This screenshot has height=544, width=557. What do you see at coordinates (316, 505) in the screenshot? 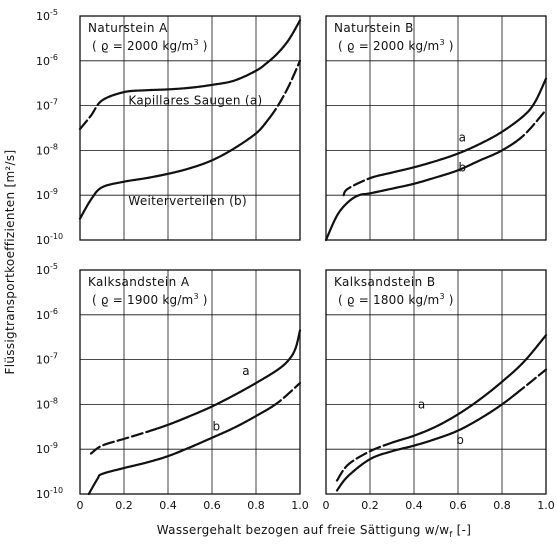
I see `x-axis-ticks: 0 0.2 0.4 0.6 0.8 1.0 0 0.2 0.4 0.6 0.8 1.0` at bounding box center [316, 505].